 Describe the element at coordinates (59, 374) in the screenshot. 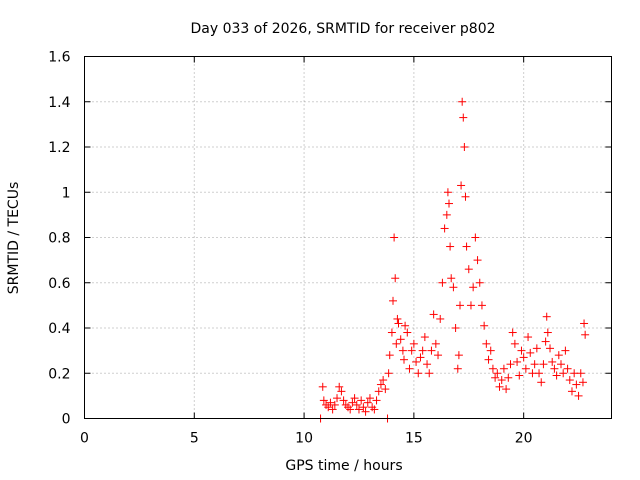

I see `y-tick-label: 0.2` at that location.